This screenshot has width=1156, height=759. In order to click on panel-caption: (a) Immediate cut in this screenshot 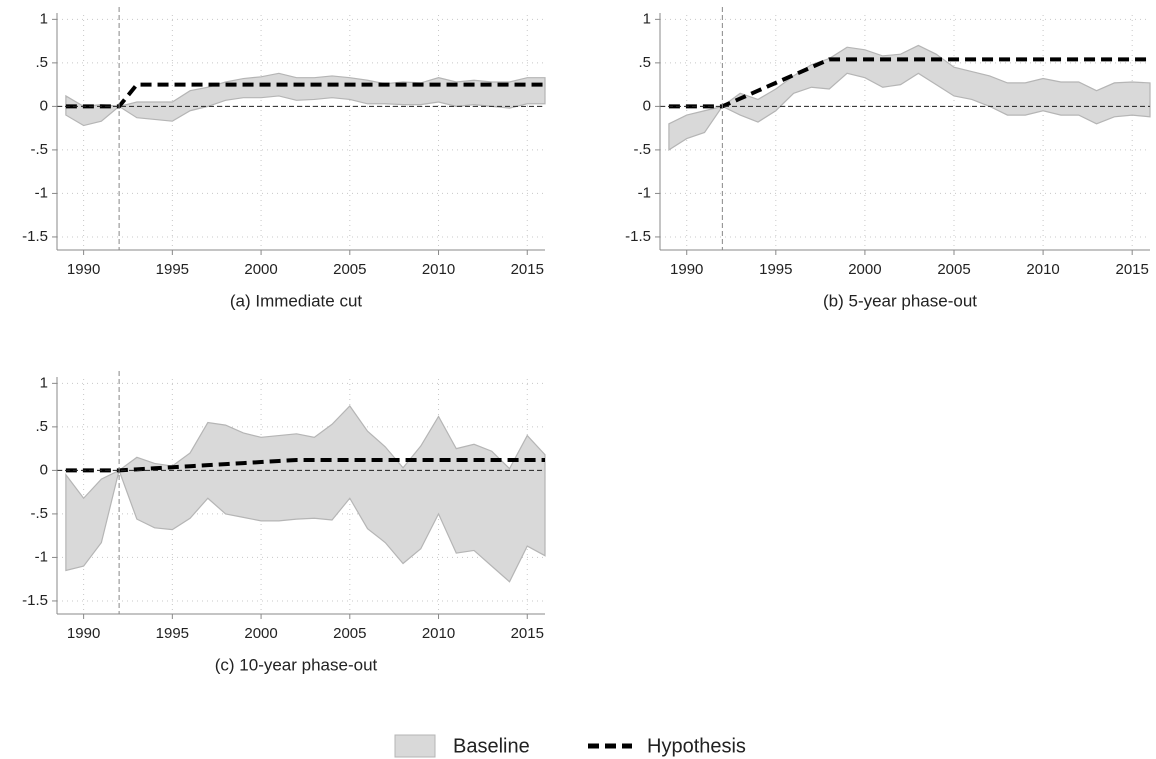, I will do `click(296, 300)`.